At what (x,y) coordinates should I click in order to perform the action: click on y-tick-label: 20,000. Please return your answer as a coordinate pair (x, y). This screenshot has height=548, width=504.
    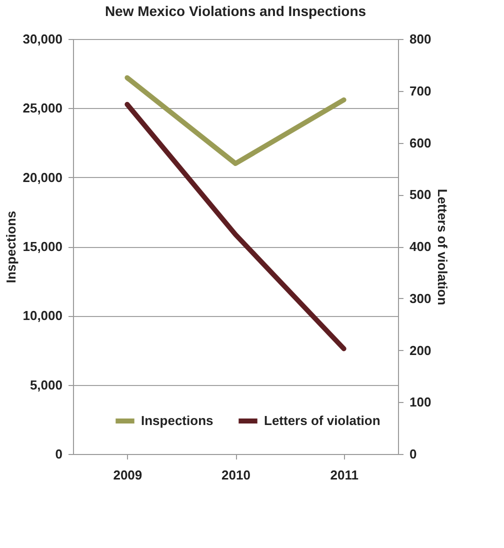
    Looking at the image, I should click on (42, 177).